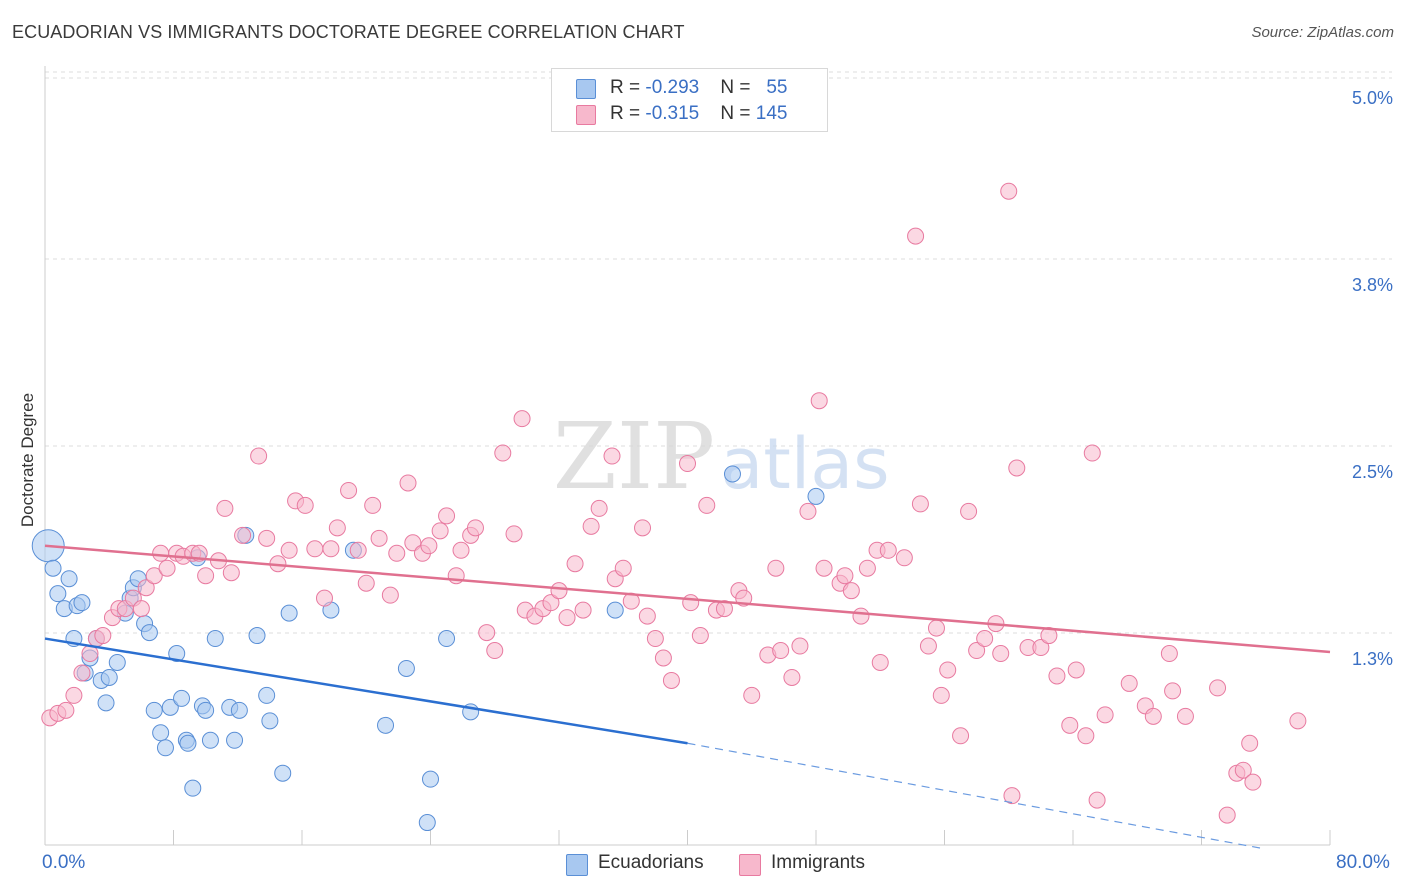  Describe the element at coordinates (586, 89) in the screenshot. I see `legend-swatch-ecuadorians` at that location.